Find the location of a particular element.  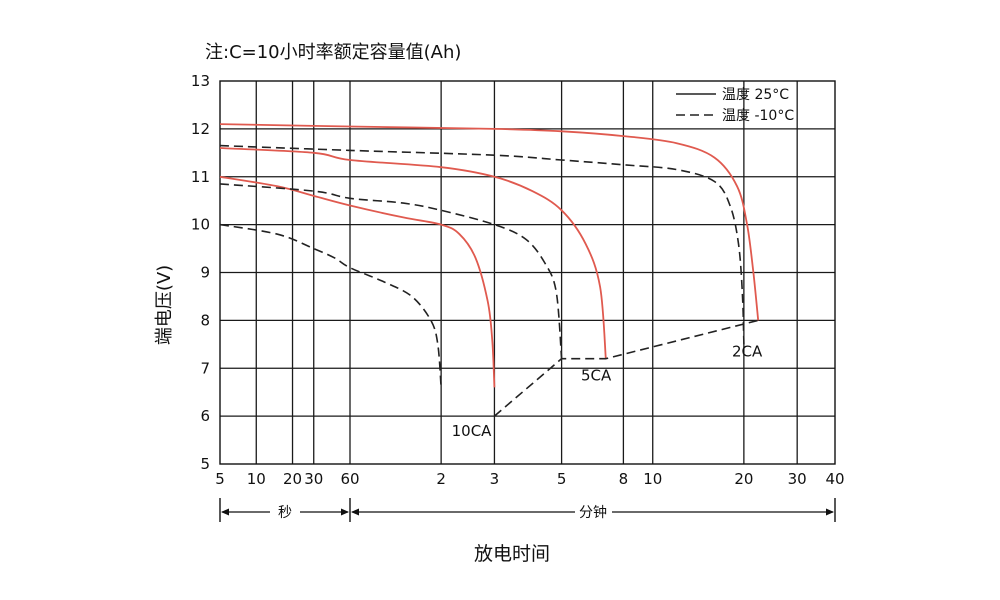

y-ticks: 5 6 7 8 9 10 11 12 13 is located at coordinates (200, 272).